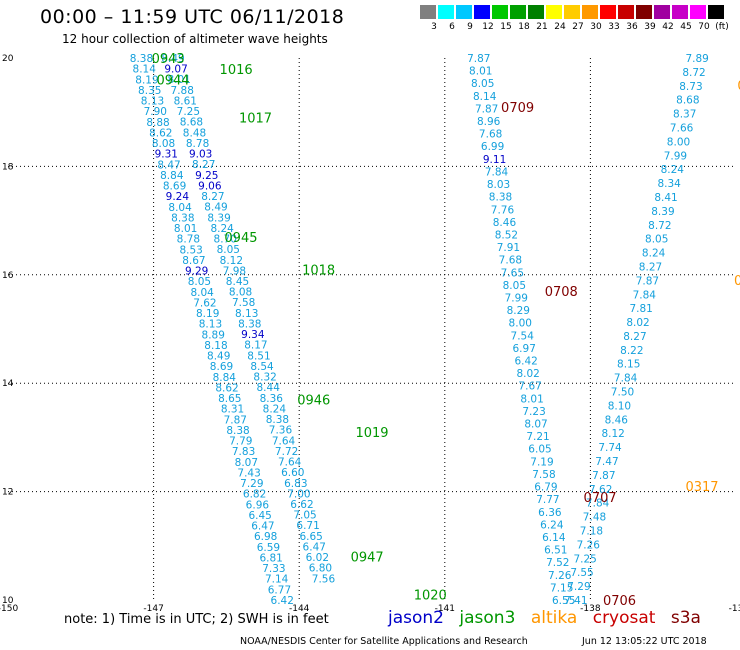 This screenshot has width=740, height=650. What do you see at coordinates (298, 494) in the screenshot?
I see `wave-height-value: 7.00` at bounding box center [298, 494].